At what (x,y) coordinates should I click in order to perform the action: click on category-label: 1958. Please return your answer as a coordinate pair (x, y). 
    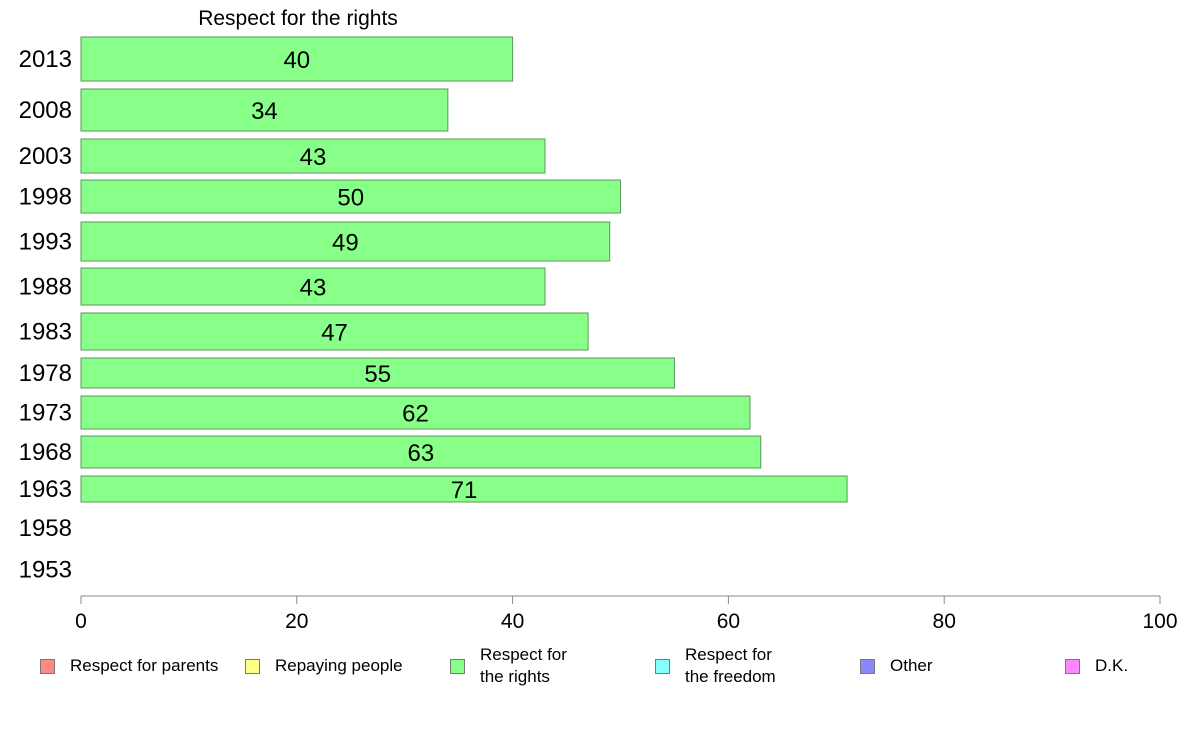
    Looking at the image, I should click on (45, 528).